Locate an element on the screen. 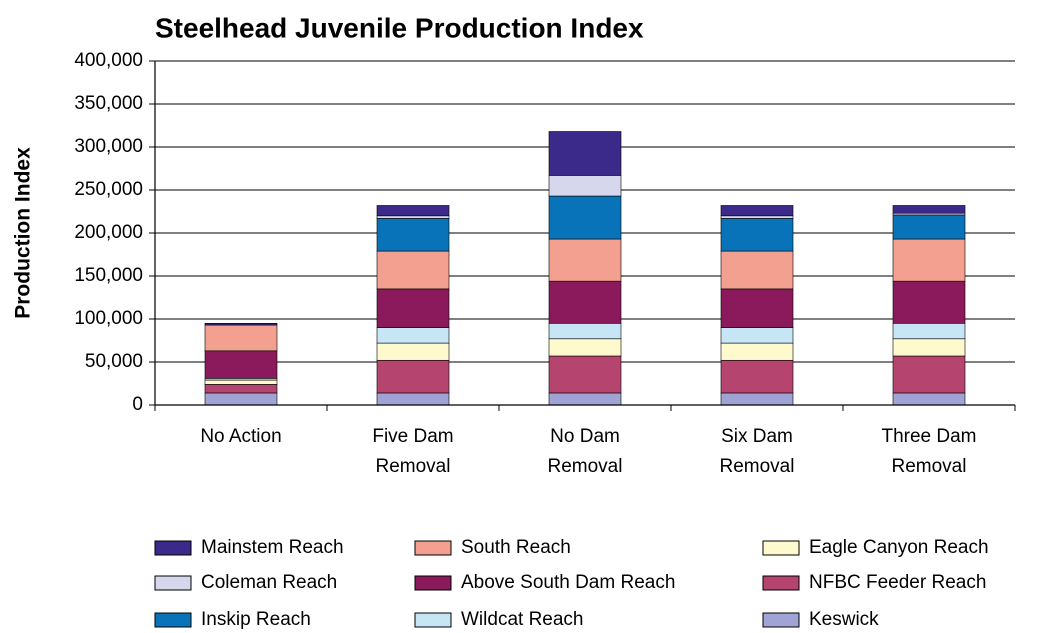 This screenshot has height=633, width=1042. y-axis-label: Production Index is located at coordinates (23, 233).